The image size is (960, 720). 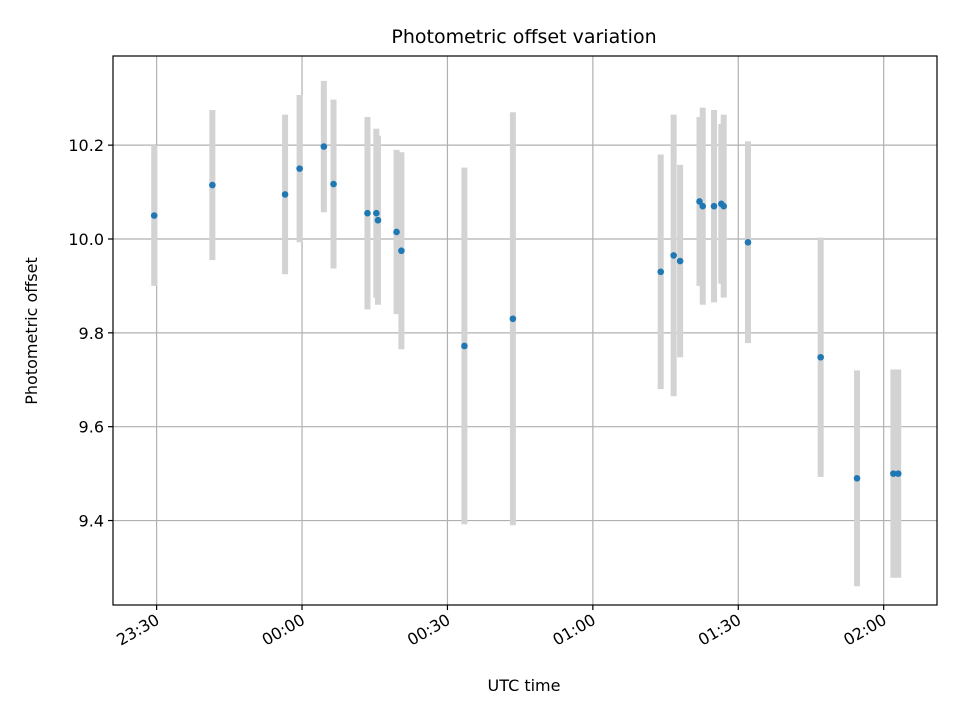 I want to click on x-tick-label: 00:00, so click(x=283, y=630).